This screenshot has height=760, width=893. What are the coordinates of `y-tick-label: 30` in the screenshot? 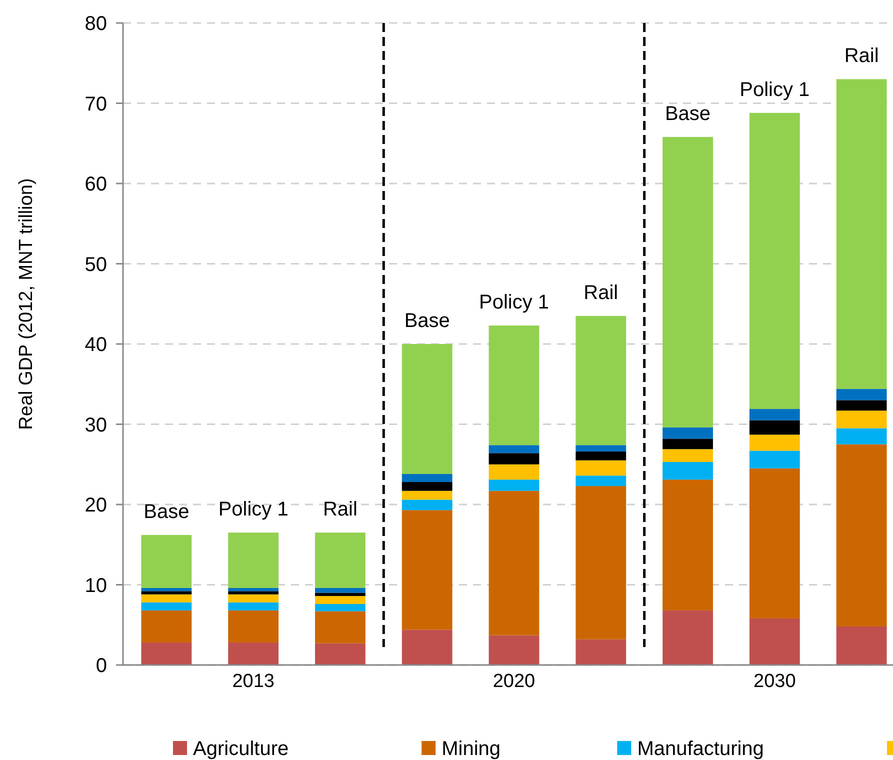 It's located at (95, 425).